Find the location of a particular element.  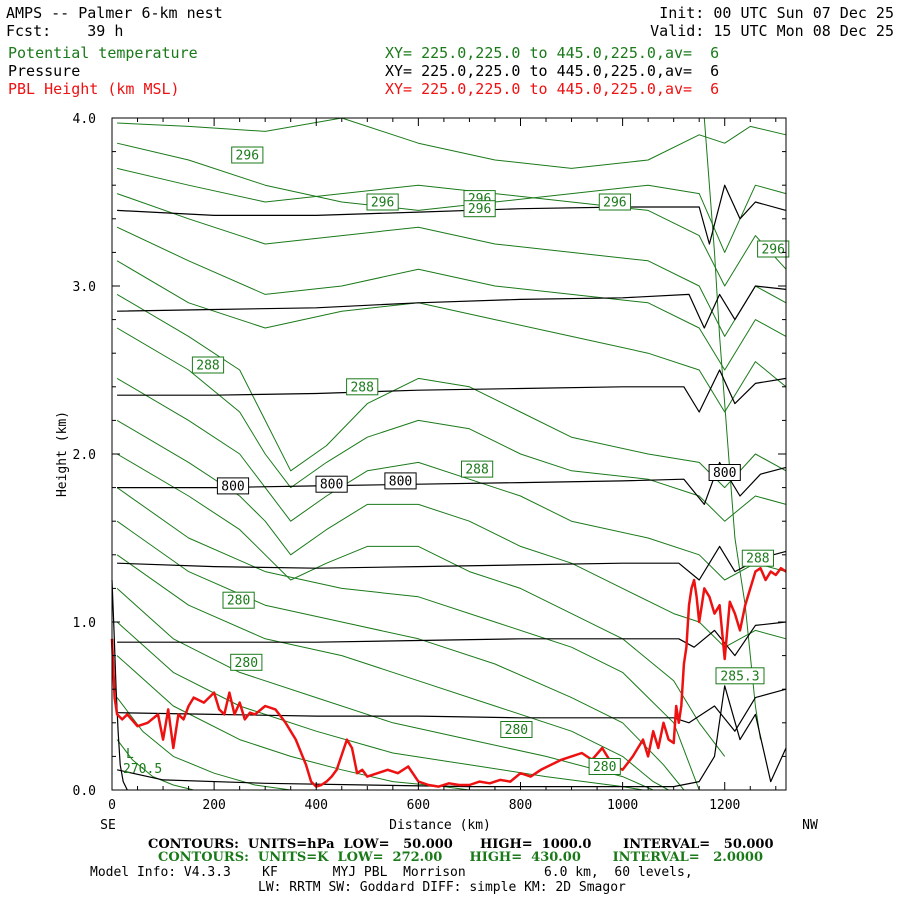

low-center-annotation: L is located at coordinates (130, 754).